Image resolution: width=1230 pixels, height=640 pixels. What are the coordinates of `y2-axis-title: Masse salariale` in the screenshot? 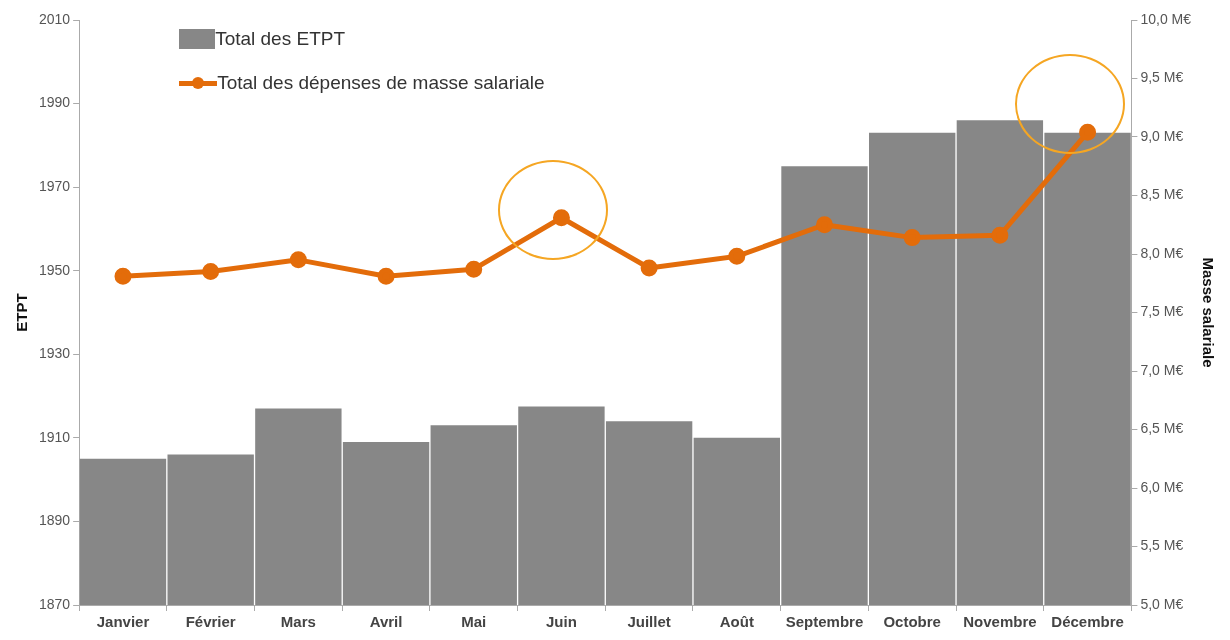 It's located at (1208, 312).